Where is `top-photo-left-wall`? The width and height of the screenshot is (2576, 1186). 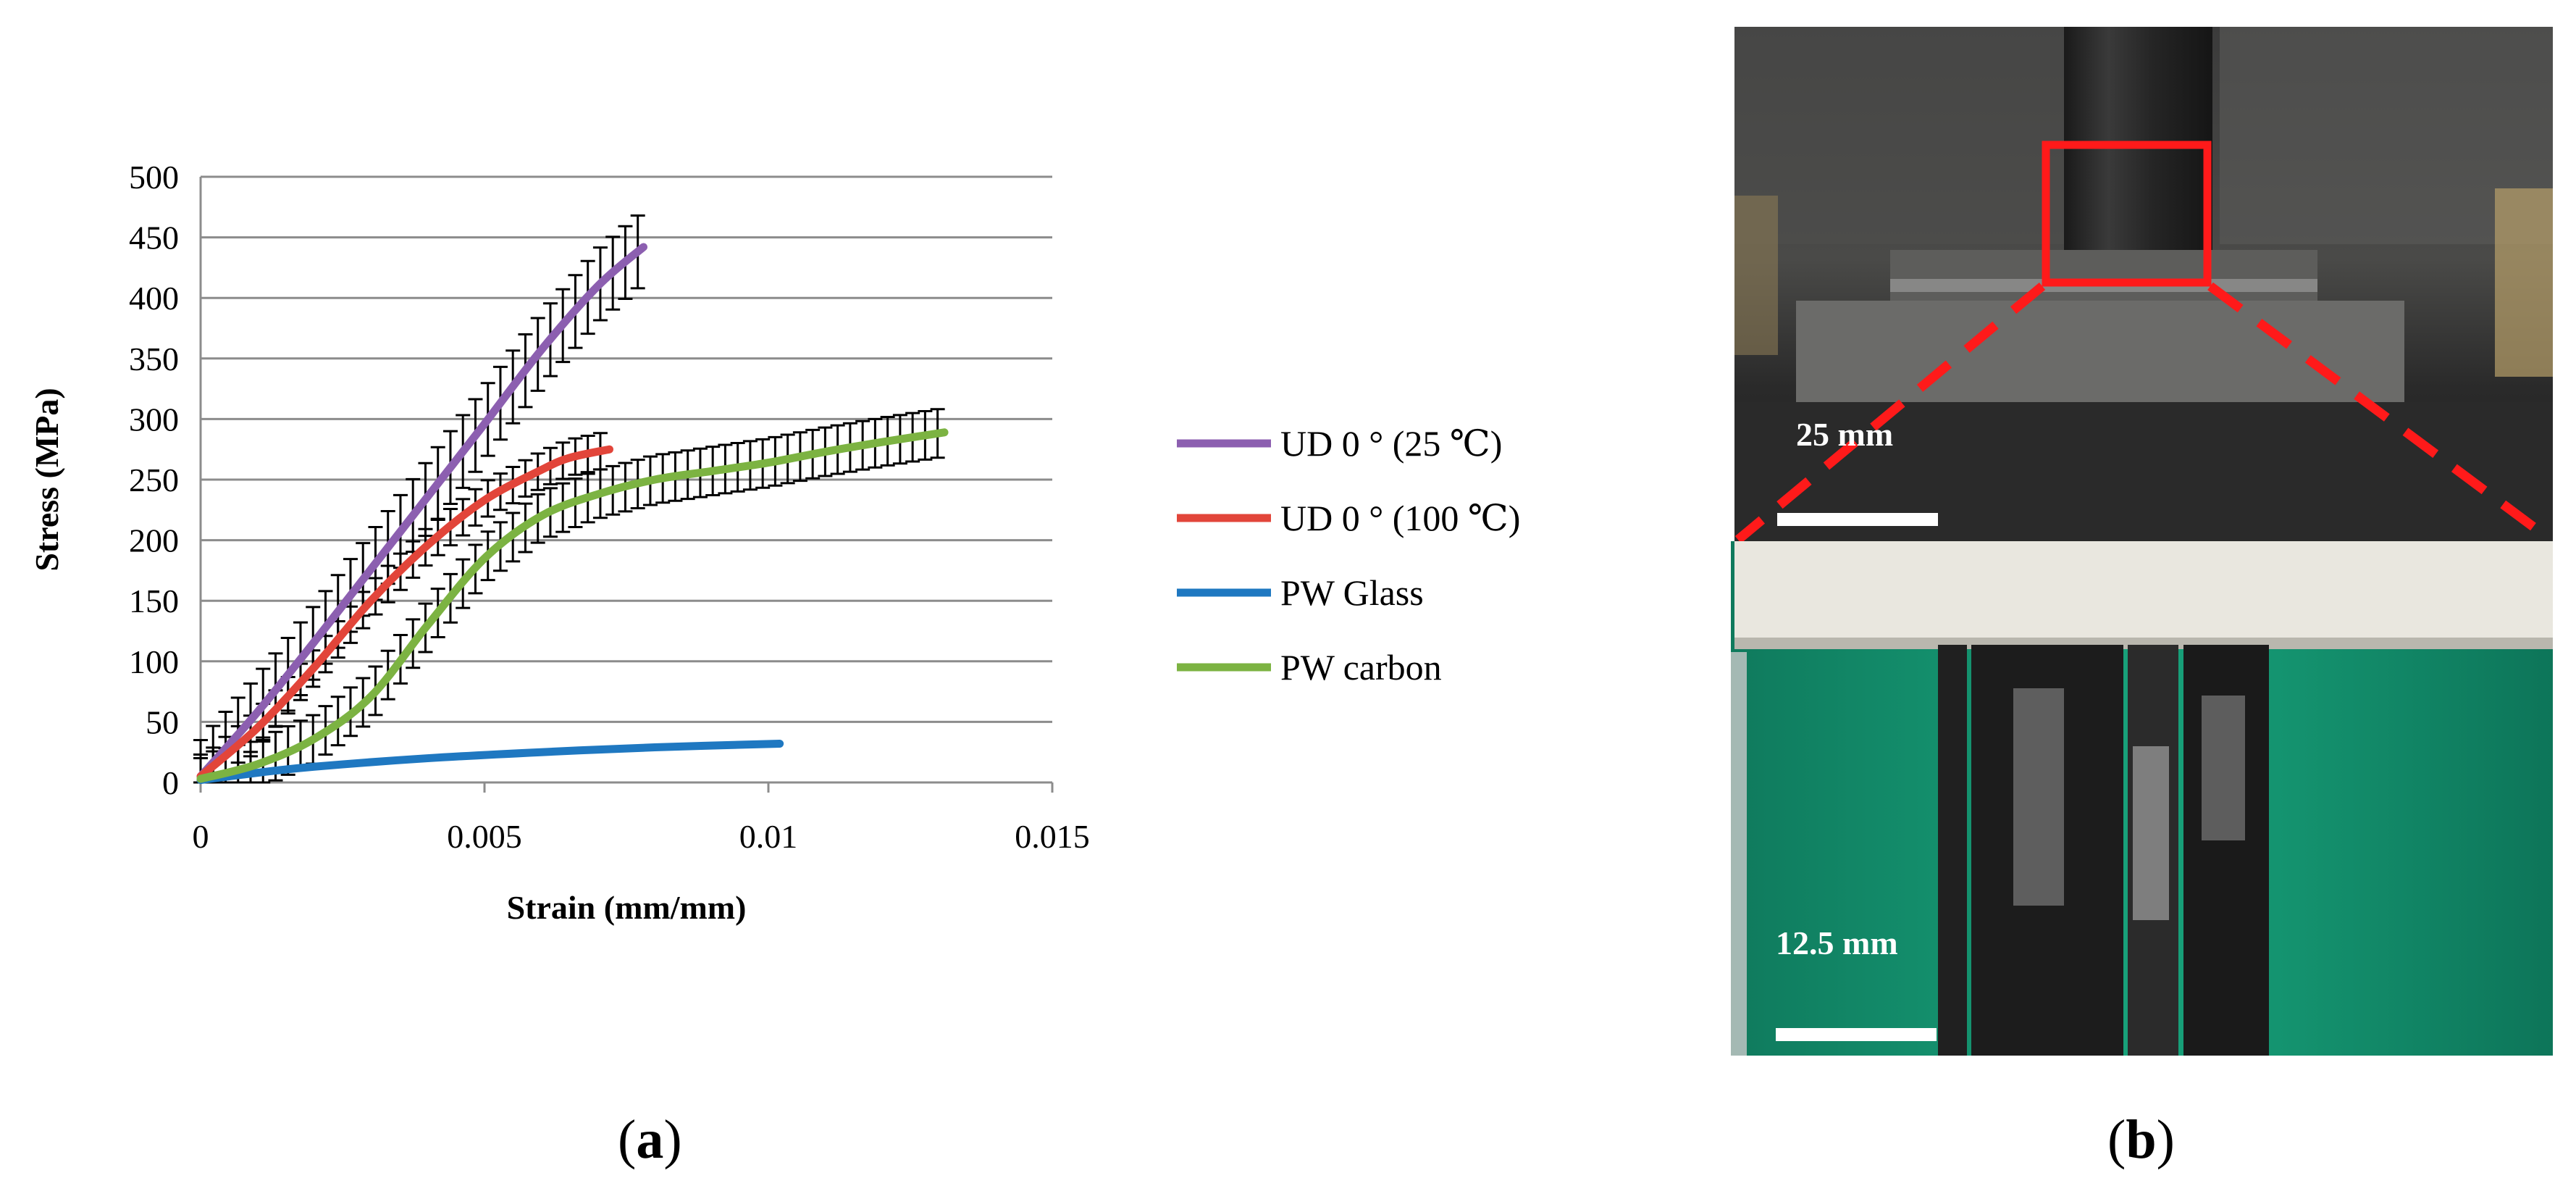
top-photo-left-wall is located at coordinates (1901, 135).